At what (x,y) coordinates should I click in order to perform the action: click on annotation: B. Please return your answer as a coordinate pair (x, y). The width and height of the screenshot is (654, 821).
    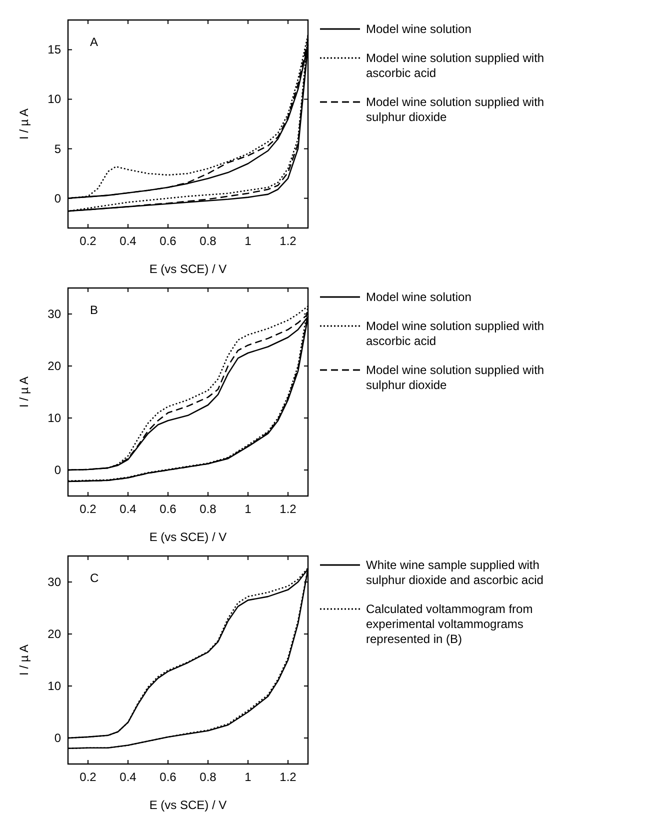
    Looking at the image, I should click on (94, 310).